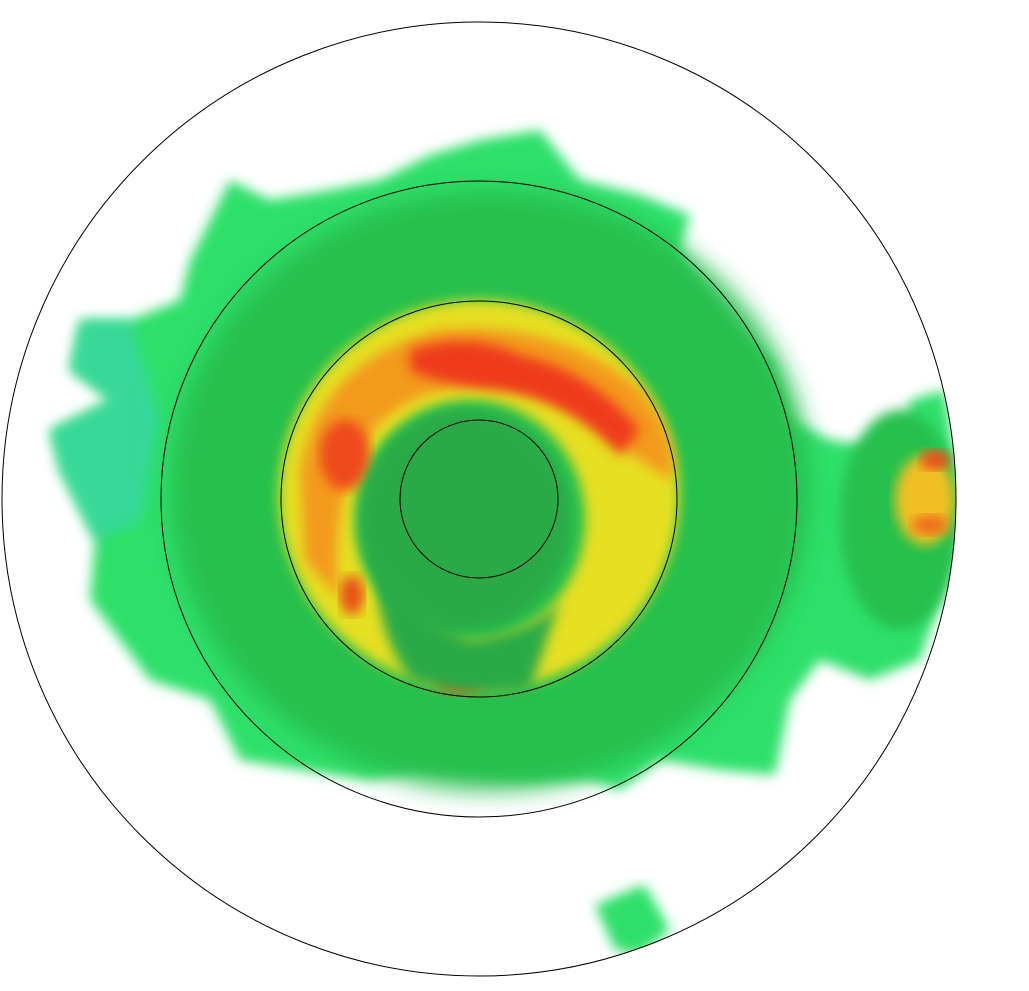 Image resolution: width=1029 pixels, height=991 pixels. I want to click on bottom-echo, so click(632, 920).